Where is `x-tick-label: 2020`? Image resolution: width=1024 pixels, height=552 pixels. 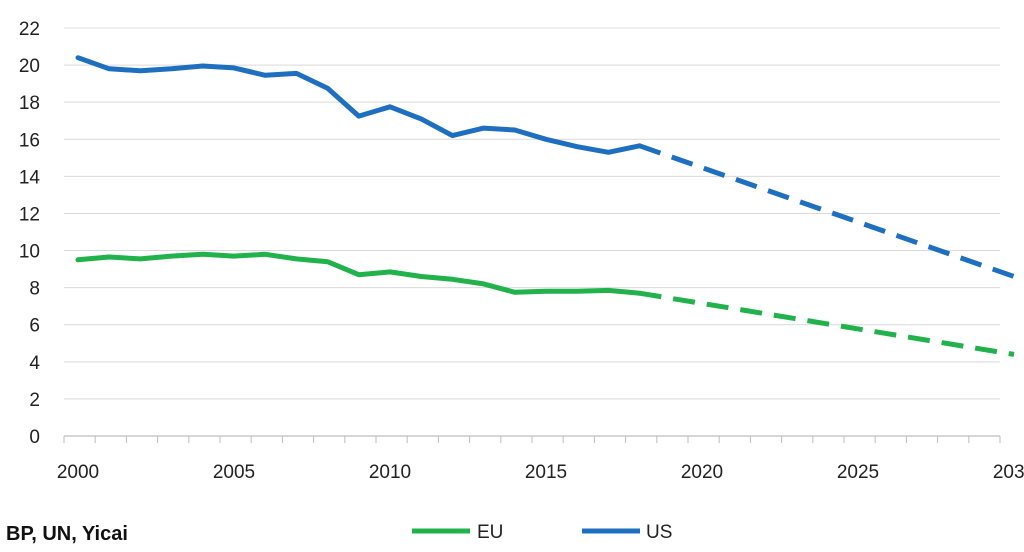 x-tick-label: 2020 is located at coordinates (702, 472).